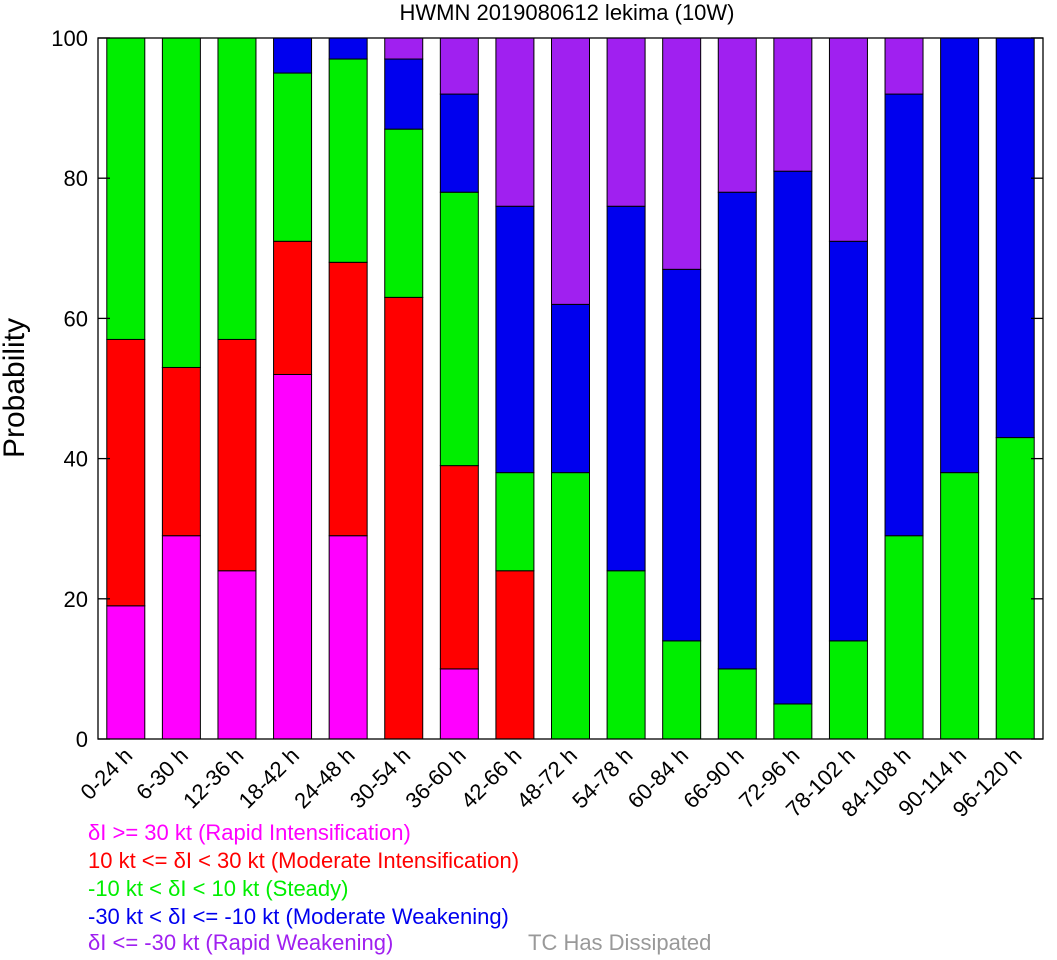 This screenshot has width=1057, height=960. What do you see at coordinates (82, 739) in the screenshot?
I see `y-tick-label: 0` at bounding box center [82, 739].